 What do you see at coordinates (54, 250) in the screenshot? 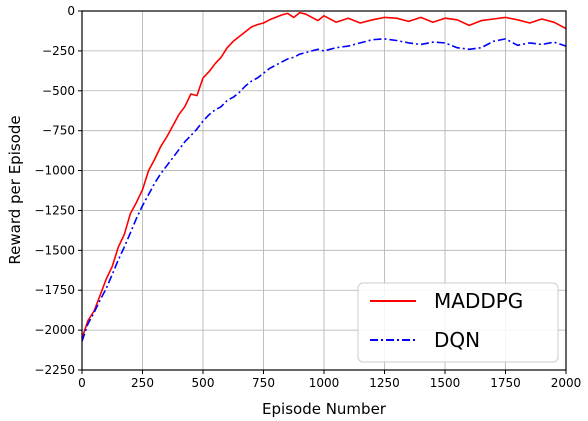
I see `y-tick-label: −1500` at bounding box center [54, 250].